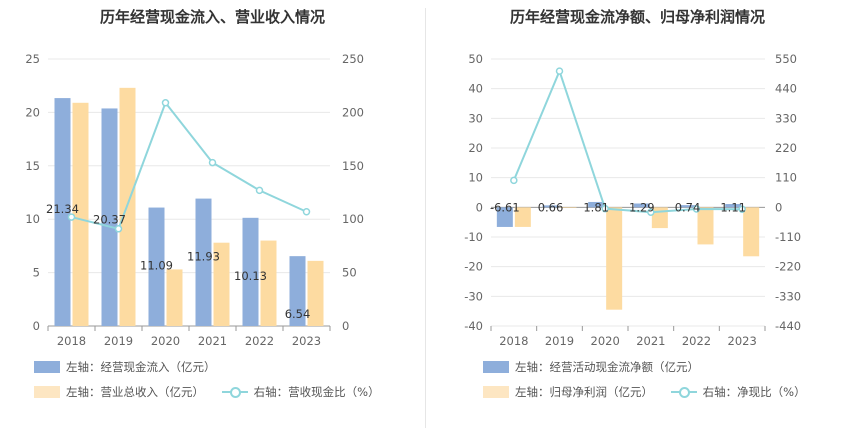 The width and height of the screenshot is (850, 437). Describe the element at coordinates (62, 209) in the screenshot. I see `bar-value-label: 21.34` at that location.